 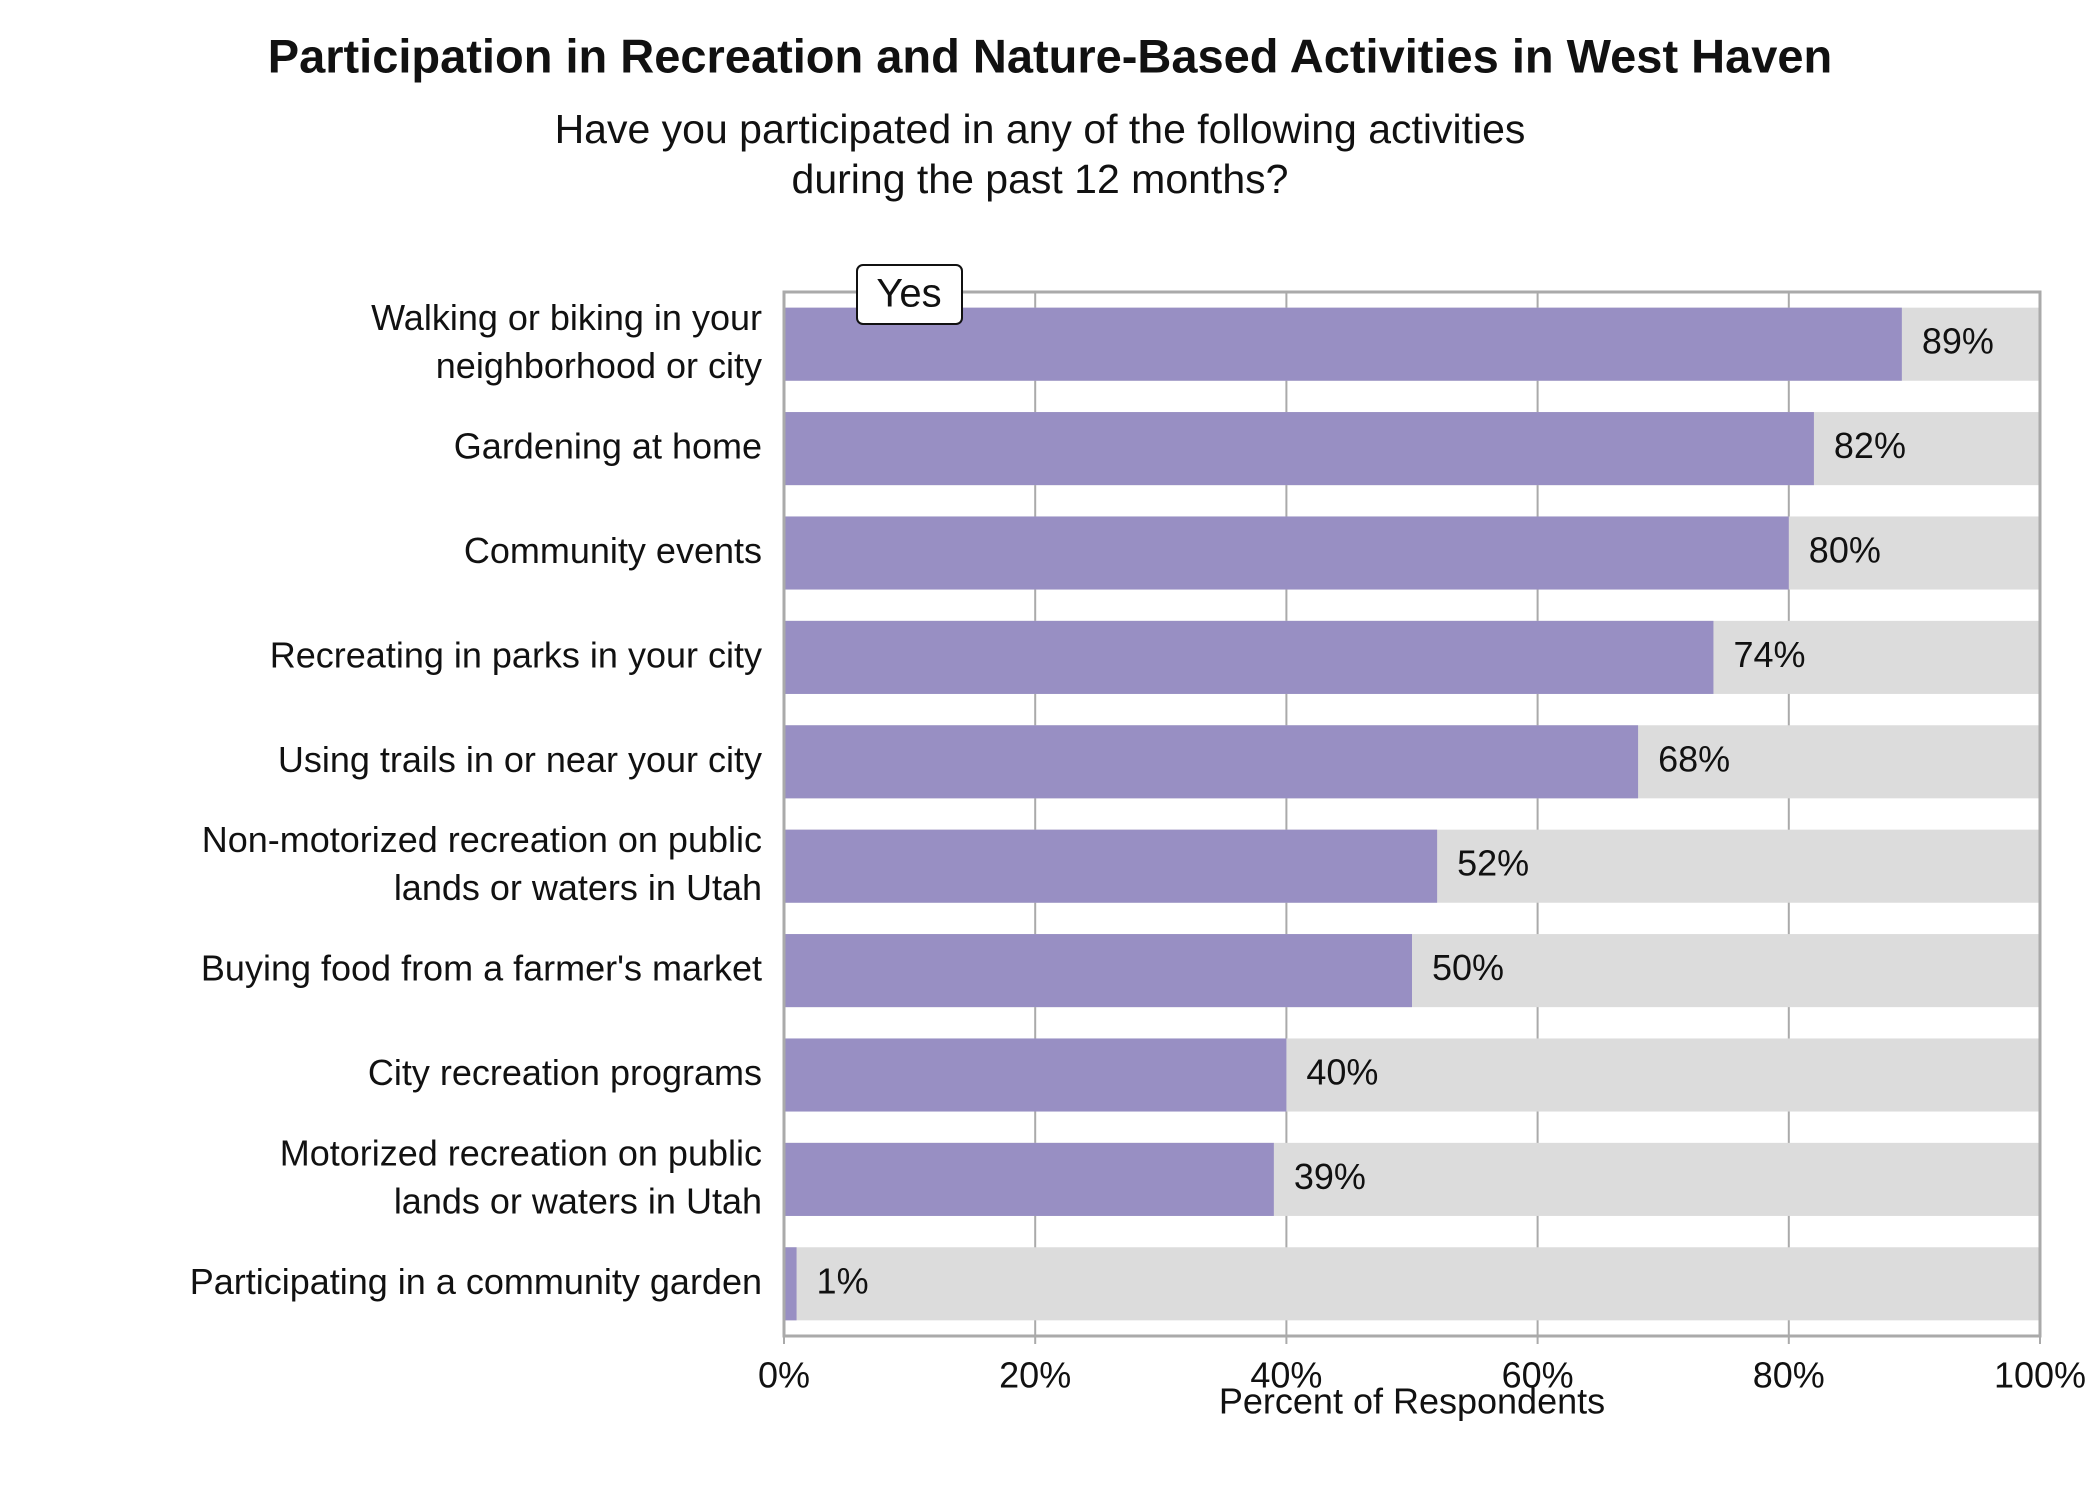 What do you see at coordinates (1412, 1401) in the screenshot?
I see `x-axis-label: Percent of Respondents` at bounding box center [1412, 1401].